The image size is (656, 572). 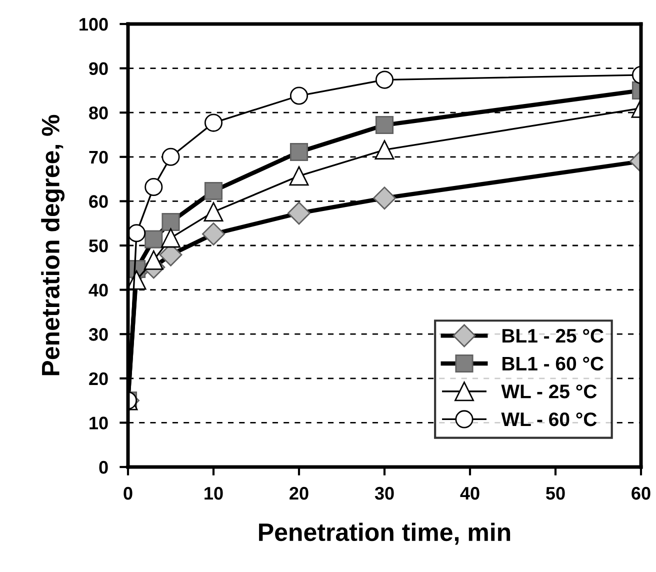 I want to click on legend-label: BL1 - 25 °C, so click(x=553, y=335).